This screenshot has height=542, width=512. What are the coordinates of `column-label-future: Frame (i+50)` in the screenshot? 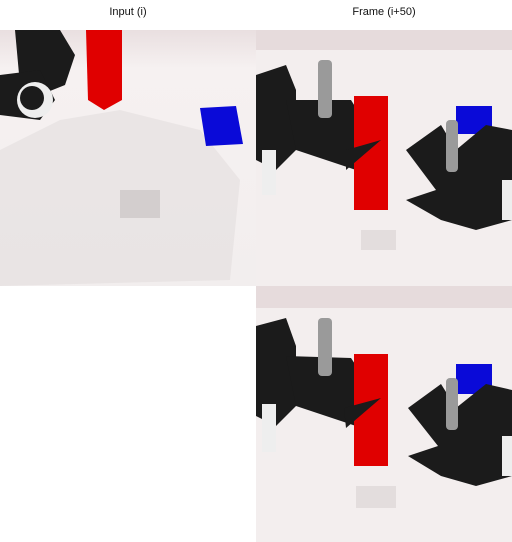 It's located at (384, 12).